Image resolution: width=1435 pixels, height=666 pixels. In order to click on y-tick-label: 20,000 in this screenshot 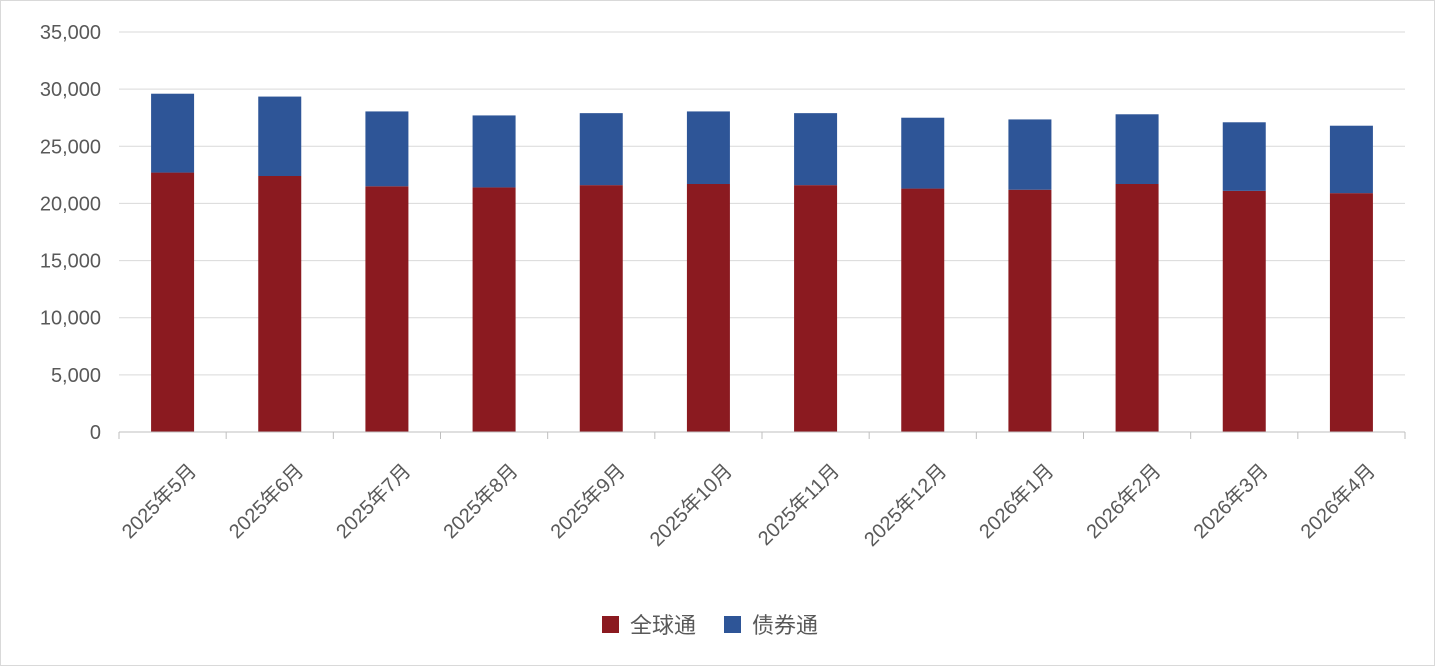, I will do `click(70, 204)`.